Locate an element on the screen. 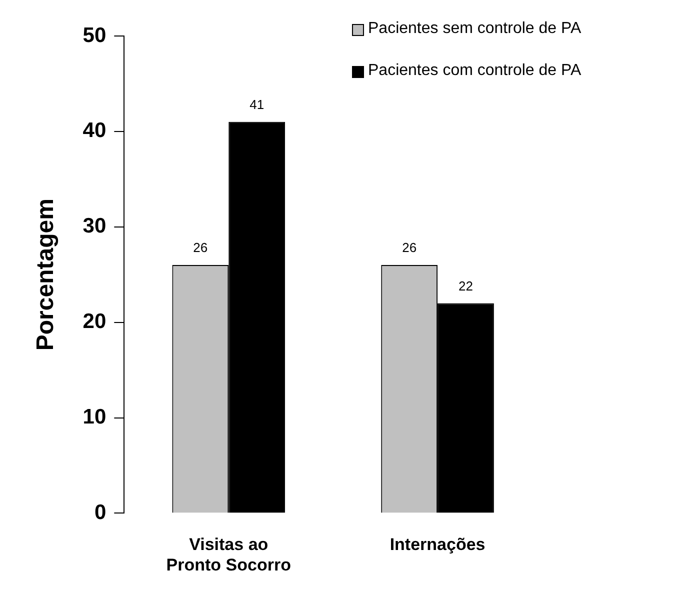  x-tick-label: Visitas ao Pronto Socorro is located at coordinates (228, 554).